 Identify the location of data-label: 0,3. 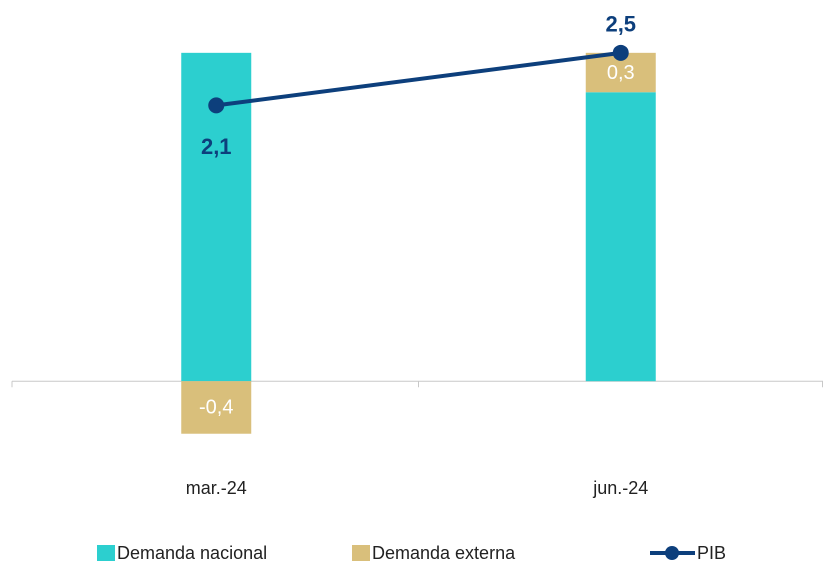
(621, 73).